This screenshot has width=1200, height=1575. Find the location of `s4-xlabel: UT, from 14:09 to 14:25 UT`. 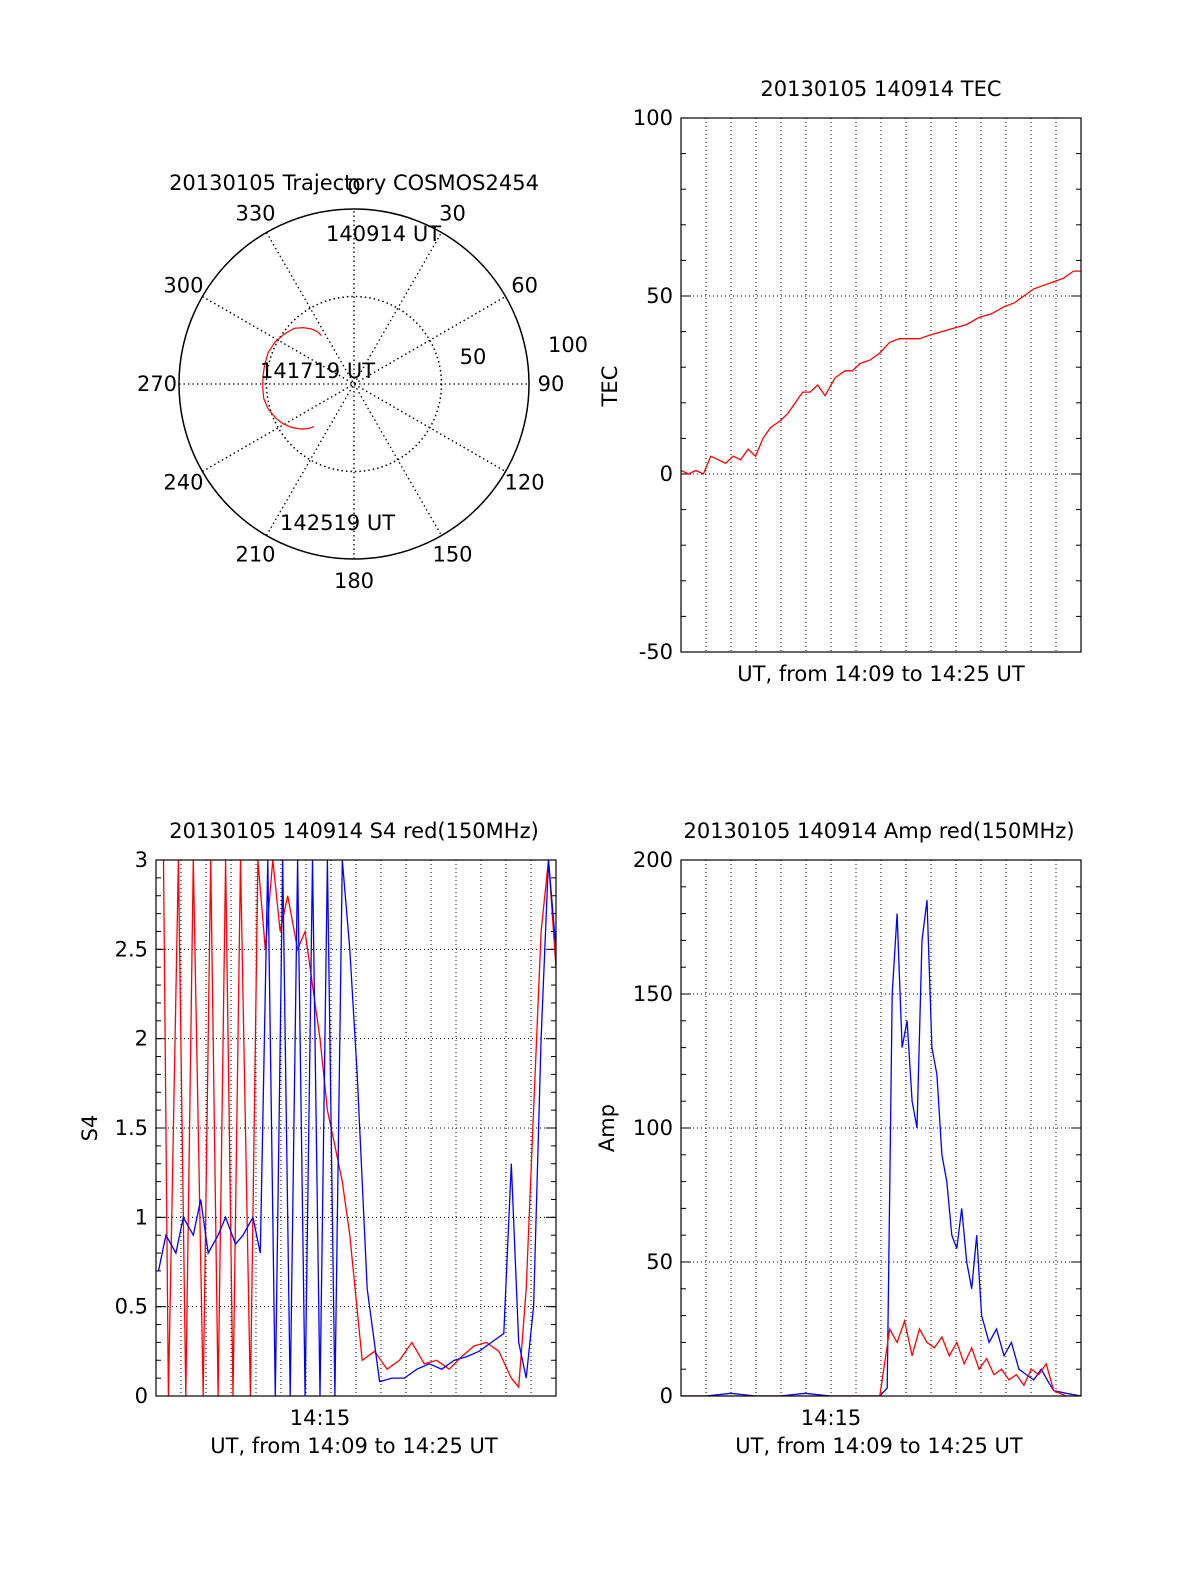

s4-xlabel: UT, from 14:09 to 14:25 UT is located at coordinates (354, 1446).